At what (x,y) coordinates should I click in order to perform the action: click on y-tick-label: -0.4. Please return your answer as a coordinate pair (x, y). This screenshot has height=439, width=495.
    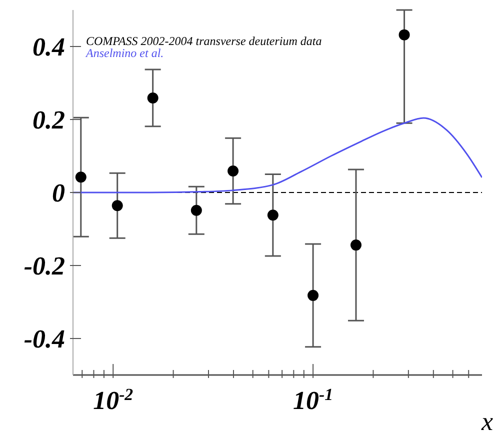
    Looking at the image, I should click on (44, 339).